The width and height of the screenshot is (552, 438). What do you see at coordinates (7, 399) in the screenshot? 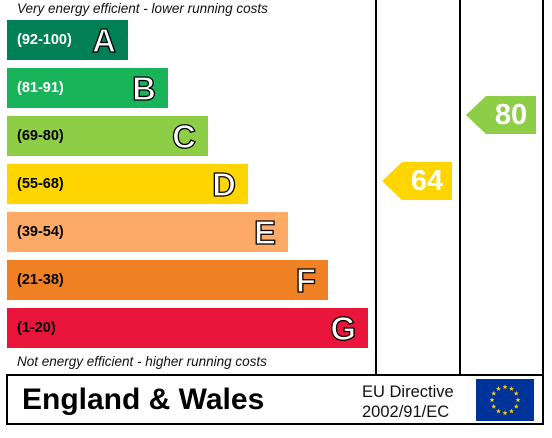
I see `footer-border-left` at bounding box center [7, 399].